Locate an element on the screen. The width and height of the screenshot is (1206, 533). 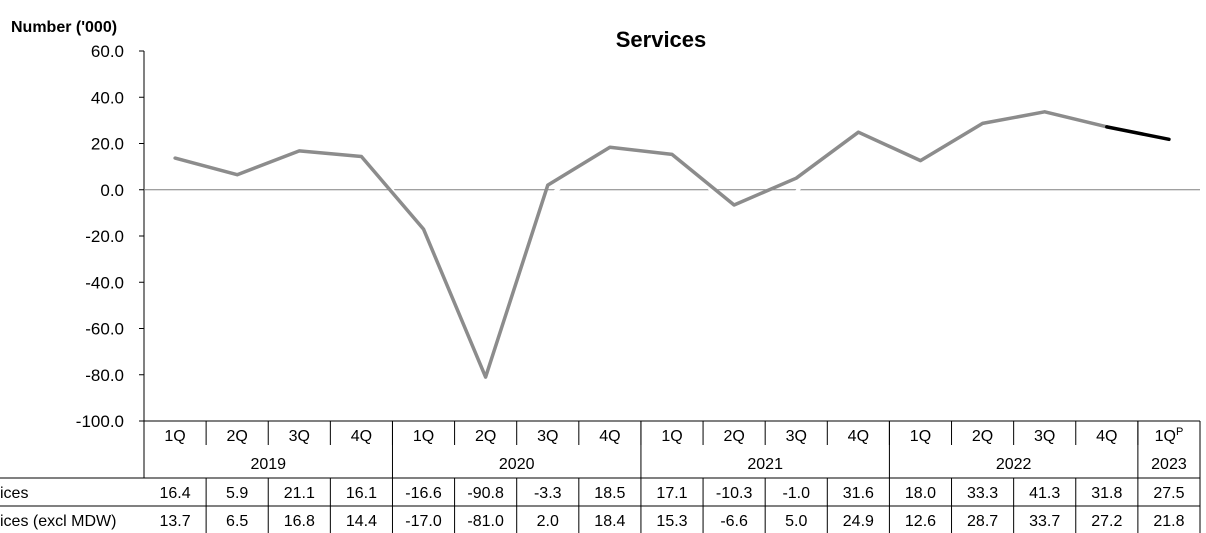
y-tick-label: -40.0 is located at coordinates (104, 282).